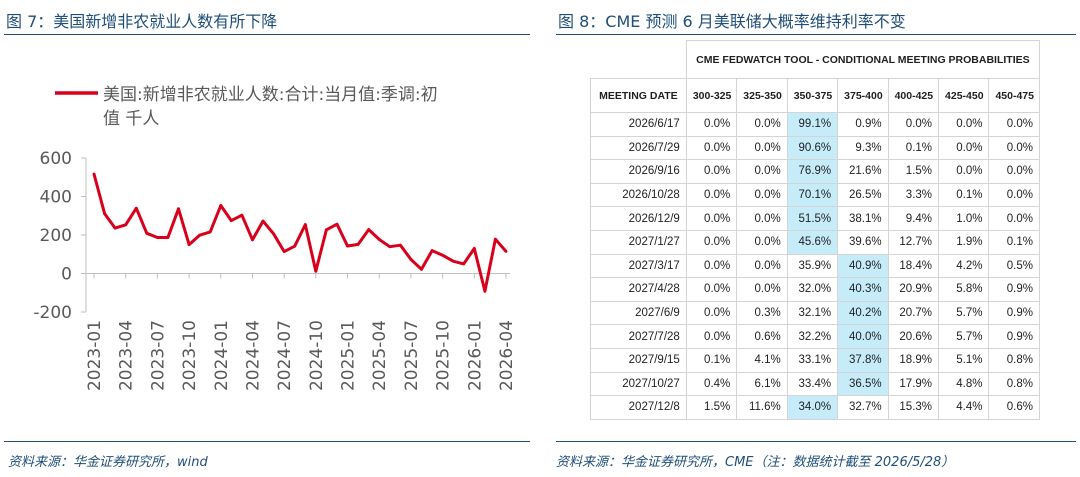 This screenshot has height=477, width=1080. I want to click on probability-cell: 32.0%, so click(812, 289).